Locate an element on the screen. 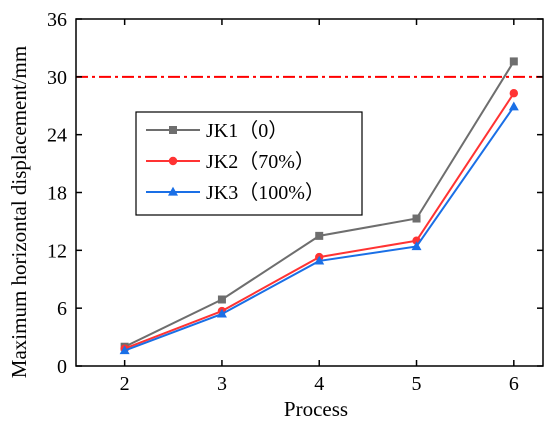 The image size is (550, 425). x-tick-label: 2 is located at coordinates (125, 384).